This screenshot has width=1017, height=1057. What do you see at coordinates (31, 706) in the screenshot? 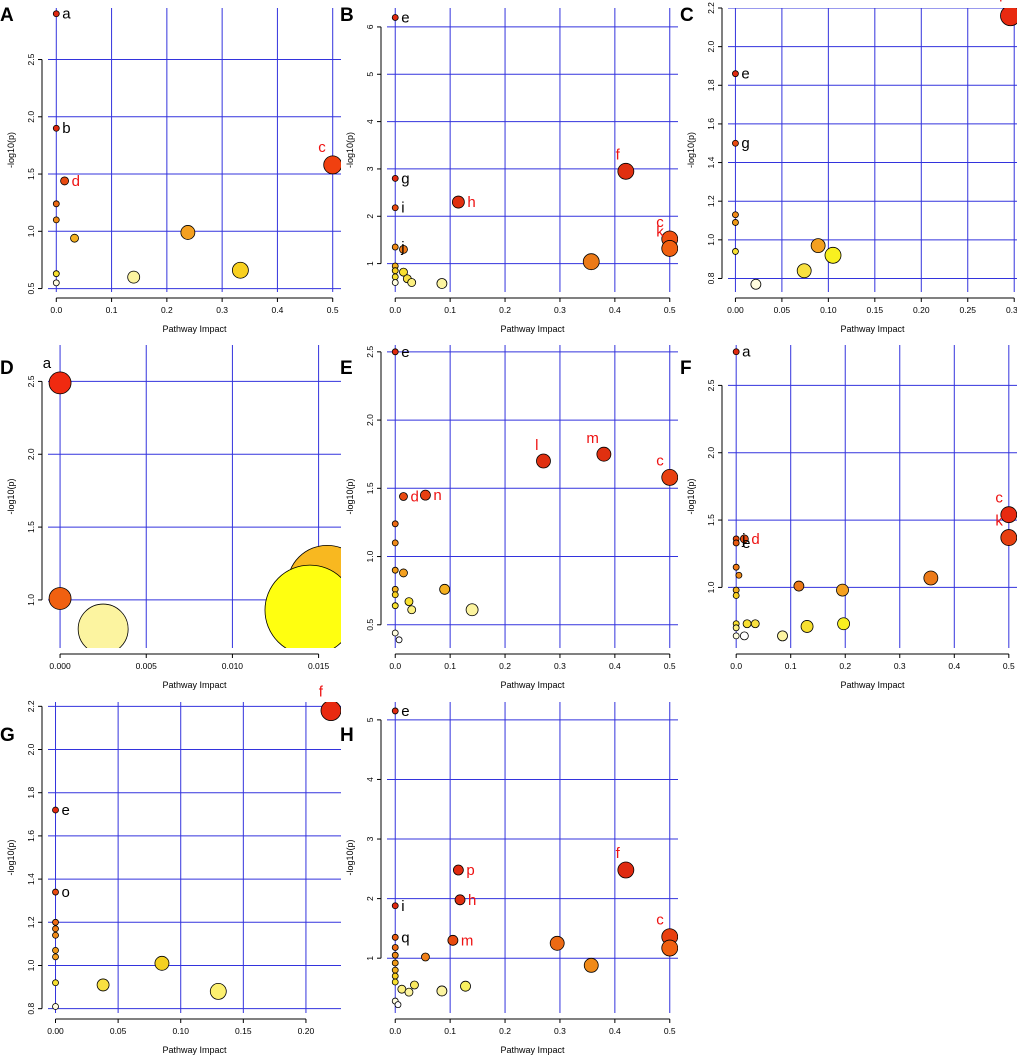
I see `y-tick-label: 2.2` at bounding box center [31, 706].